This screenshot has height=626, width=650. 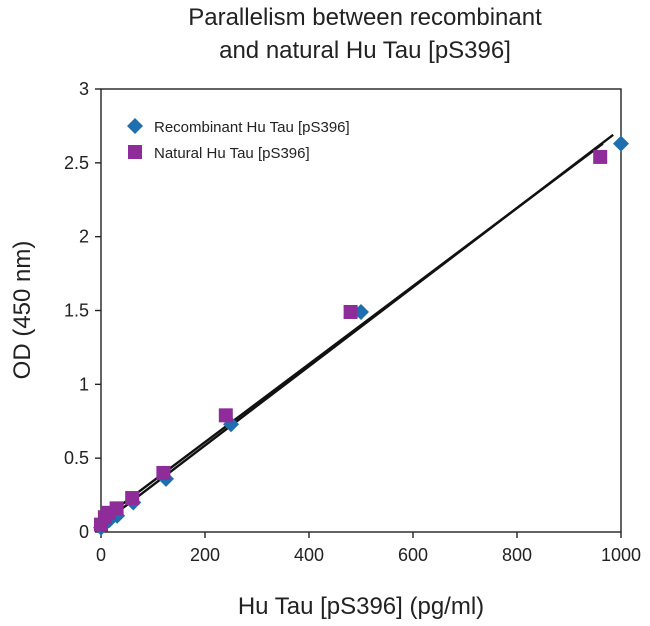 What do you see at coordinates (135, 126) in the screenshot?
I see `legend-marker-recombinant` at bounding box center [135, 126].